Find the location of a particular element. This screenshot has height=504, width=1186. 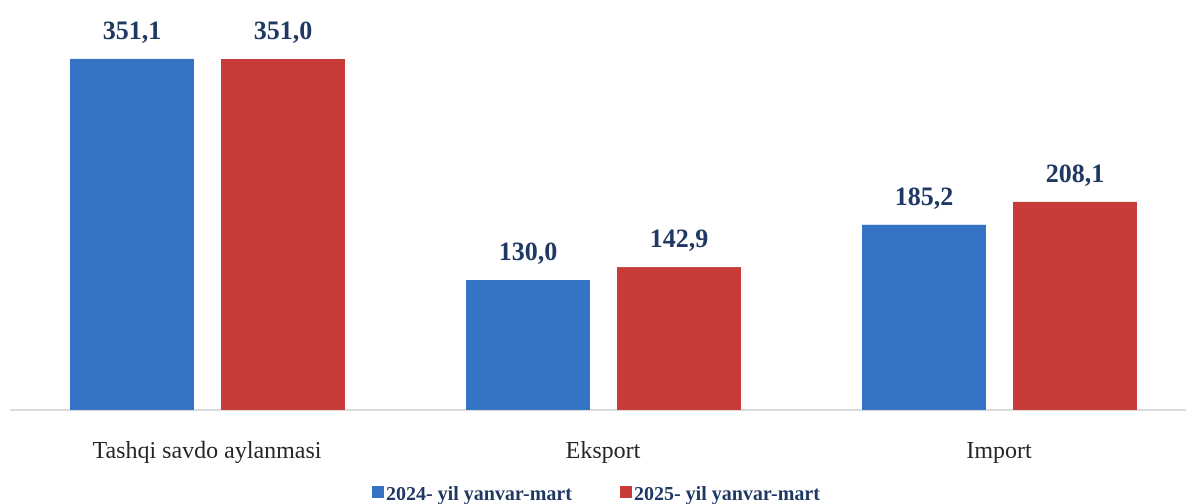

value-label: 185,2 is located at coordinates (924, 196).